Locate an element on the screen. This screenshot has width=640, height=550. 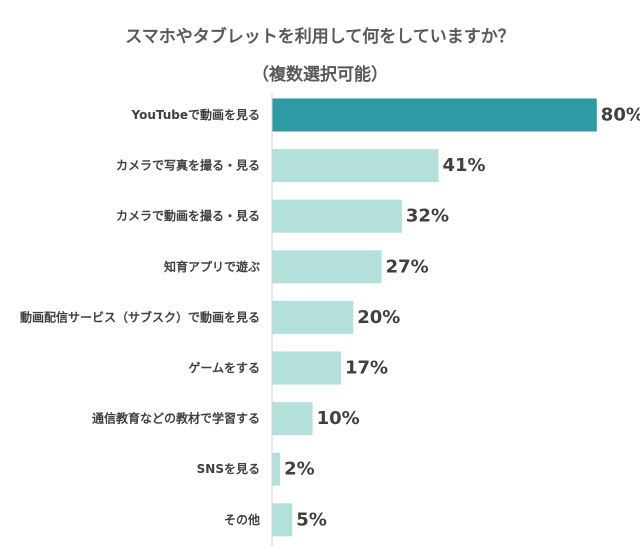
value-label-6: 10% is located at coordinates (338, 418).